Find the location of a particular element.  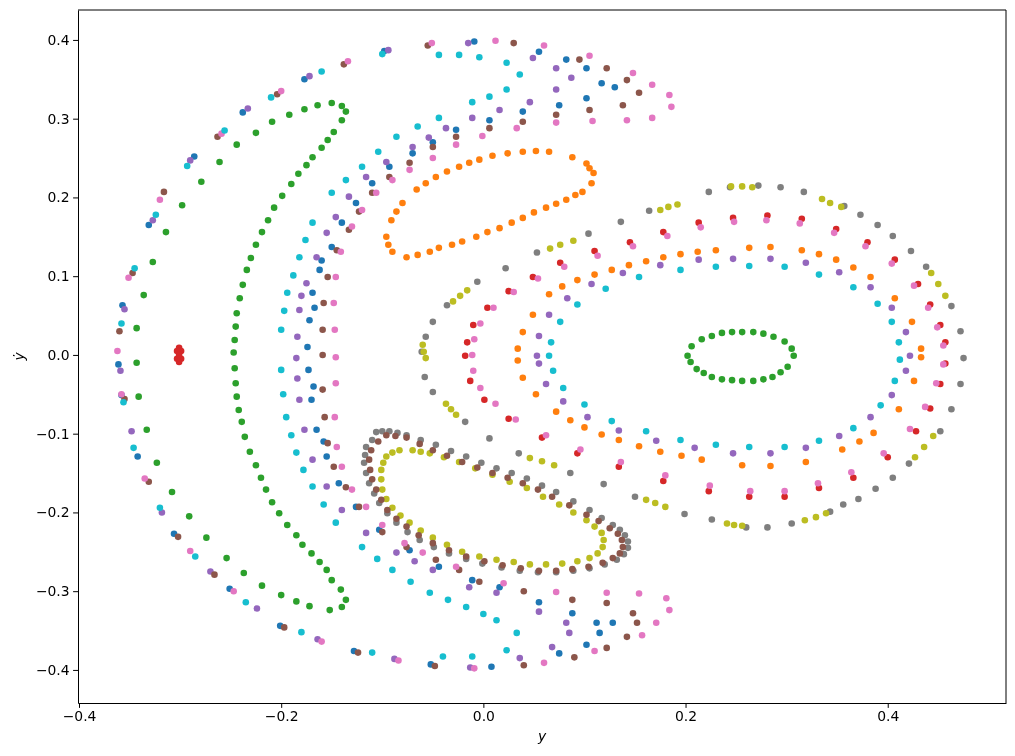

y-tick-label: 0.3 is located at coordinates (58, 118).